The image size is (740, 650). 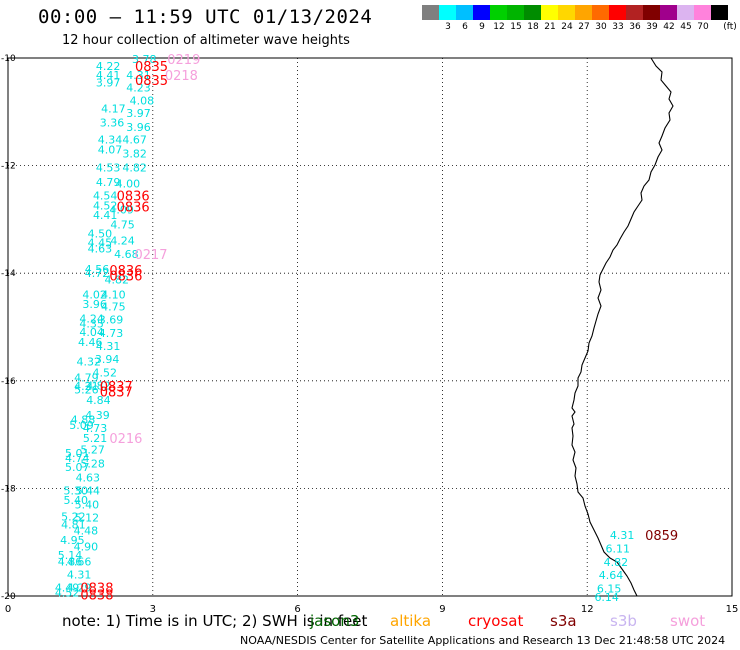 I want to click on wave-height-label: 4.48, so click(x=86, y=530).